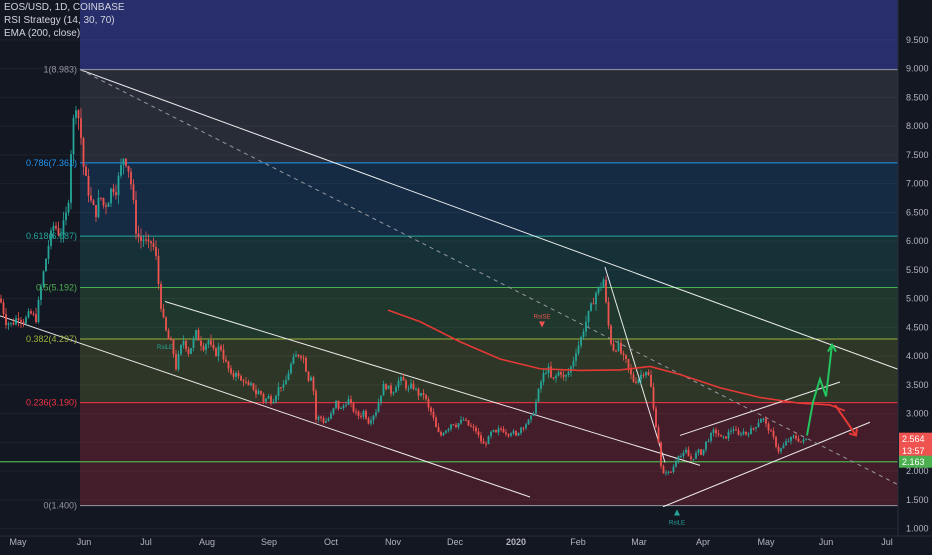  Describe the element at coordinates (917, 97) in the screenshot. I see `price-tick-label: 8.500` at that location.